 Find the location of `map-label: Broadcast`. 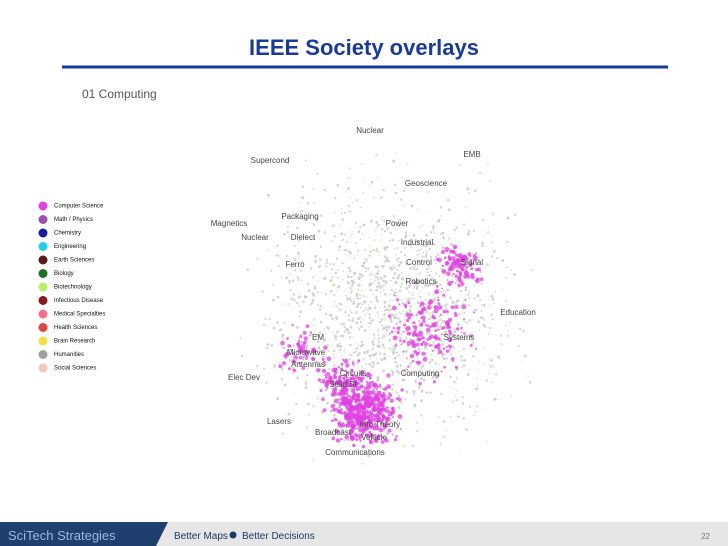

map-label: Broadcast is located at coordinates (333, 432).